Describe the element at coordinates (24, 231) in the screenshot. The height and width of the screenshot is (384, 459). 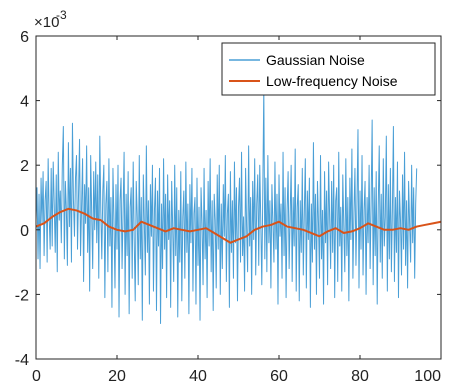
I see `y-tick-label: 0` at that location.